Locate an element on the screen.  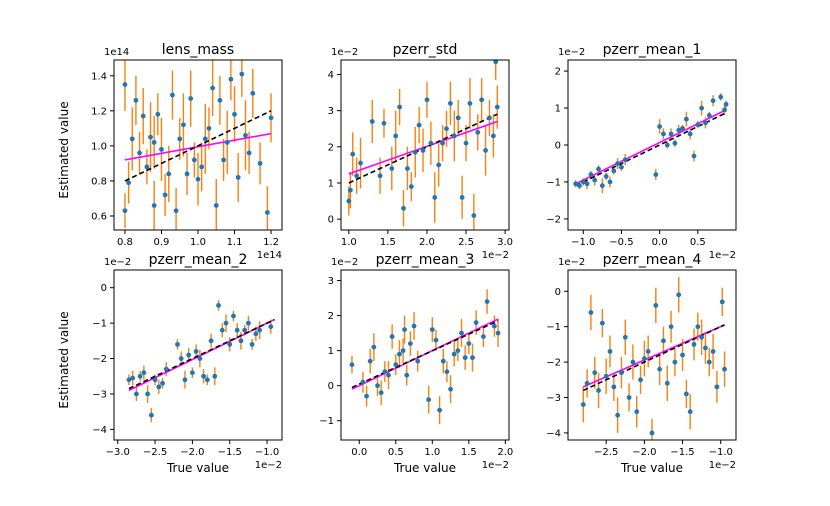
y-tick-label: −4 is located at coordinates (99, 430).